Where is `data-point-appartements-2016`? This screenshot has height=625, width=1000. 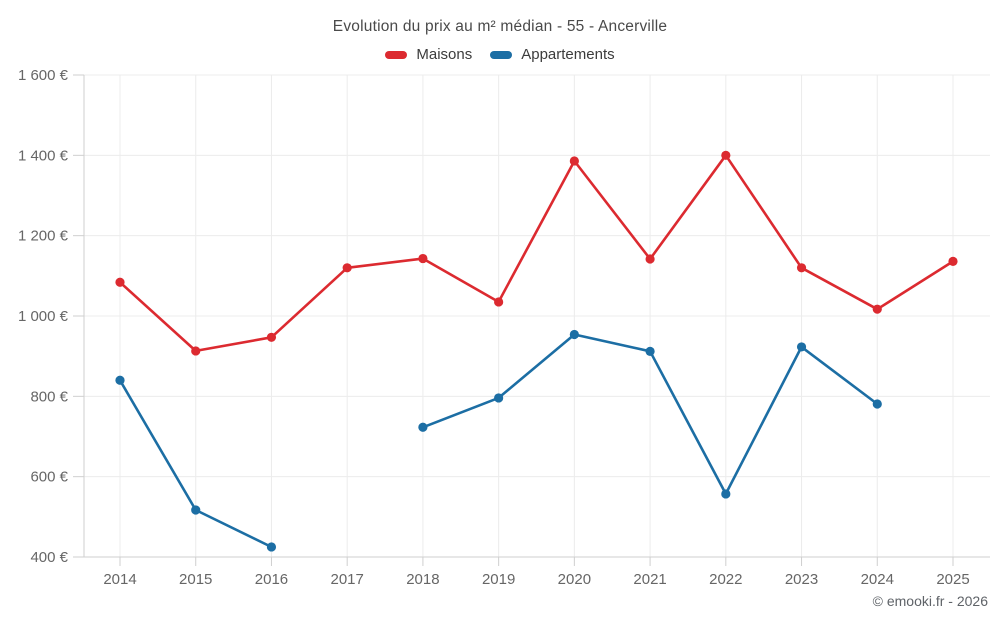
data-point-appartements-2016 is located at coordinates (271, 547).